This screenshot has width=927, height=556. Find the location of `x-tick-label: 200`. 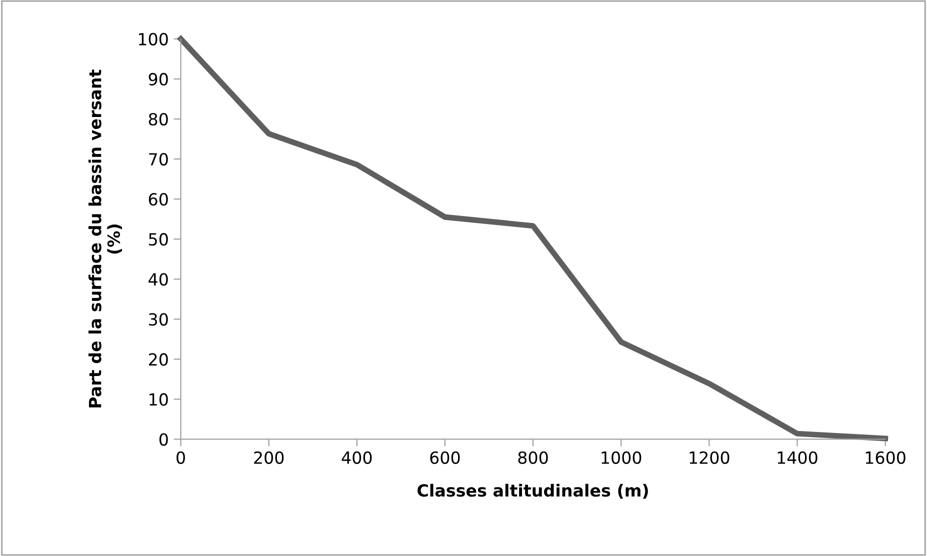

x-tick-label: 200 is located at coordinates (269, 457).